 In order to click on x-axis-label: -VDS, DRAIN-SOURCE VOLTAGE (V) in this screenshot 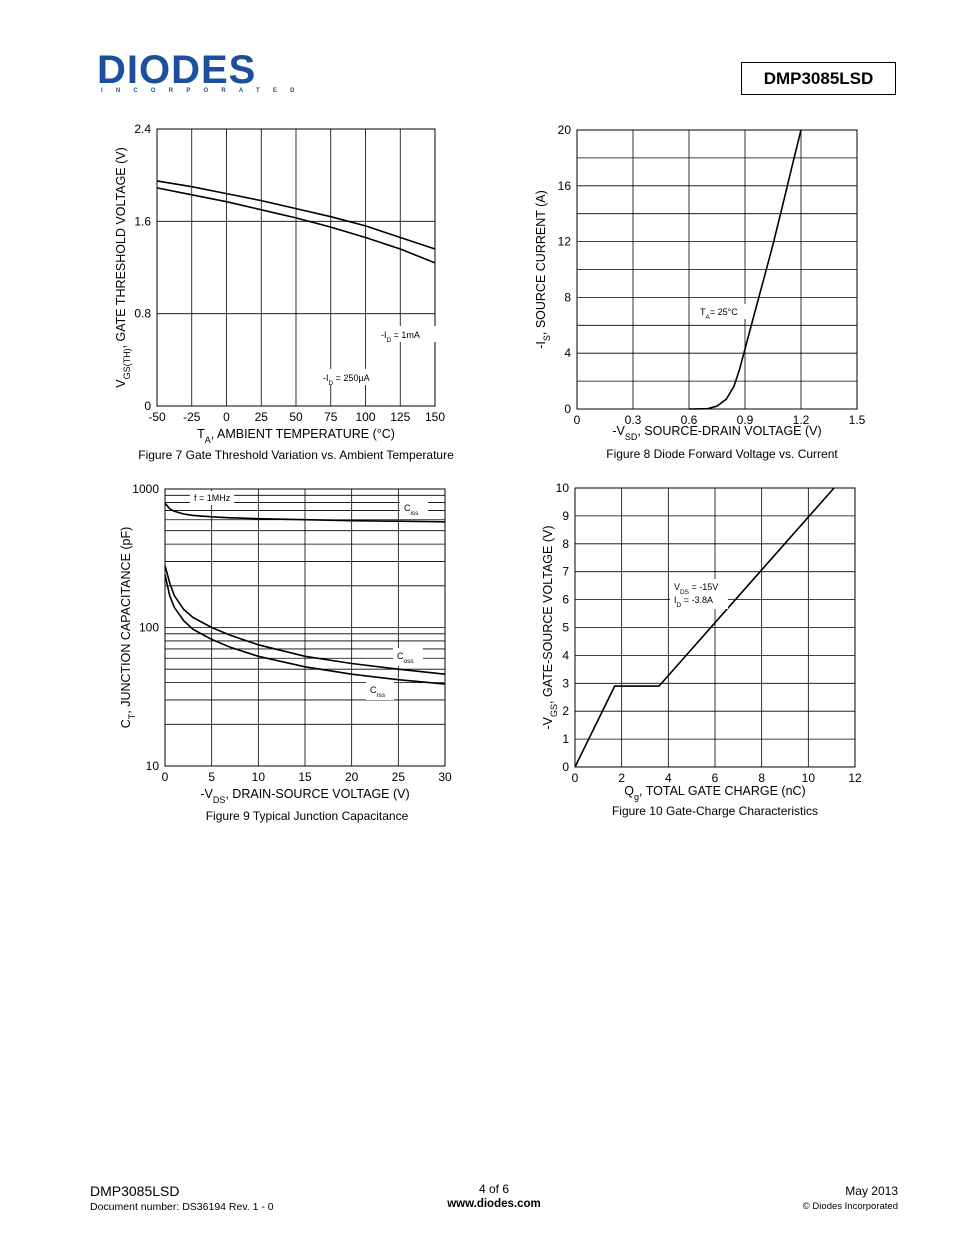, I will do `click(304, 796)`.